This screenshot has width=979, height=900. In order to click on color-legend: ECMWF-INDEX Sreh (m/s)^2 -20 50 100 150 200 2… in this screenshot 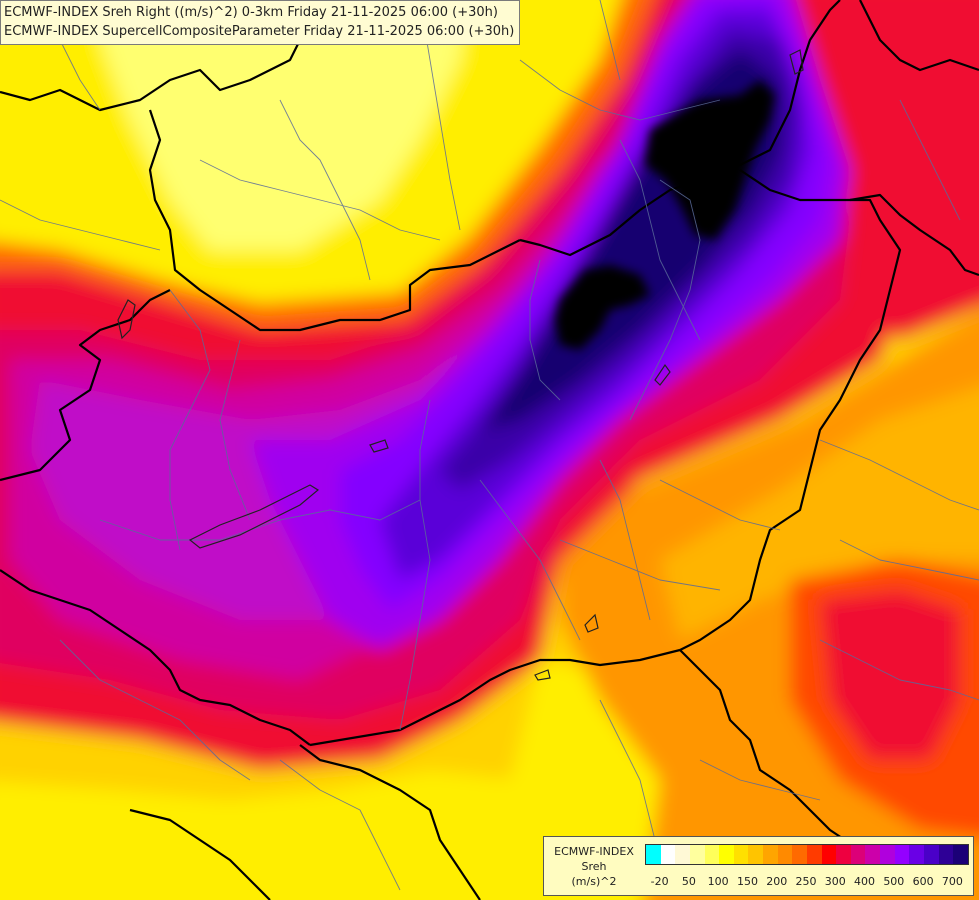, I will do `click(758, 866)`.